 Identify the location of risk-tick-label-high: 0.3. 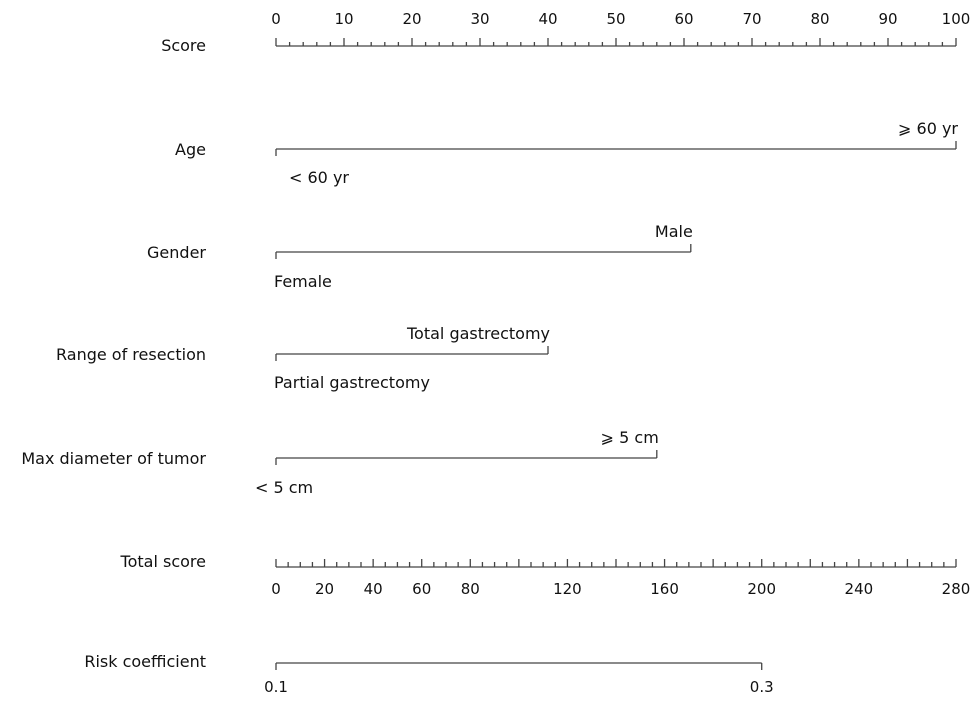
(762, 687).